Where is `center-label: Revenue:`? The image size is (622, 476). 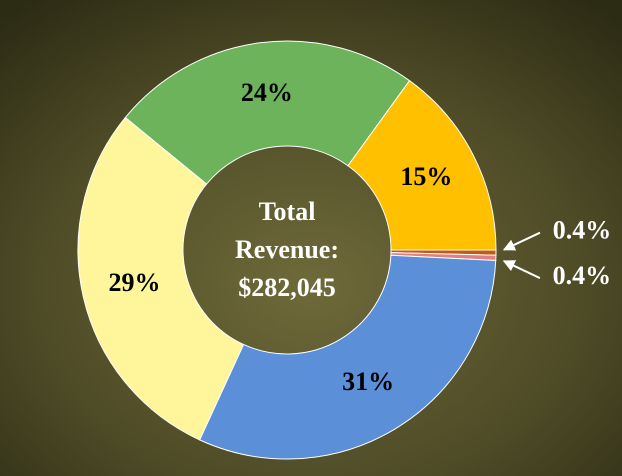
center-label: Revenue: is located at coordinates (287, 249).